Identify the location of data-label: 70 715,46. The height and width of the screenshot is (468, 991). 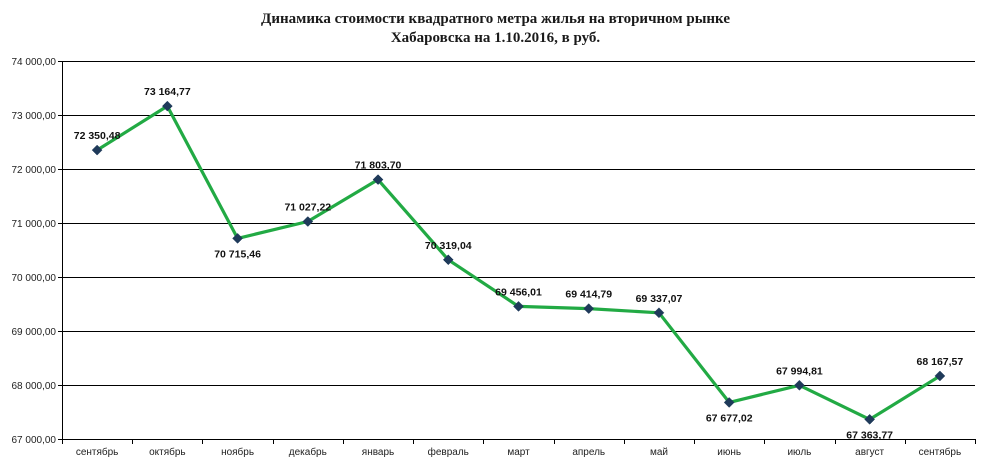
(237, 254).